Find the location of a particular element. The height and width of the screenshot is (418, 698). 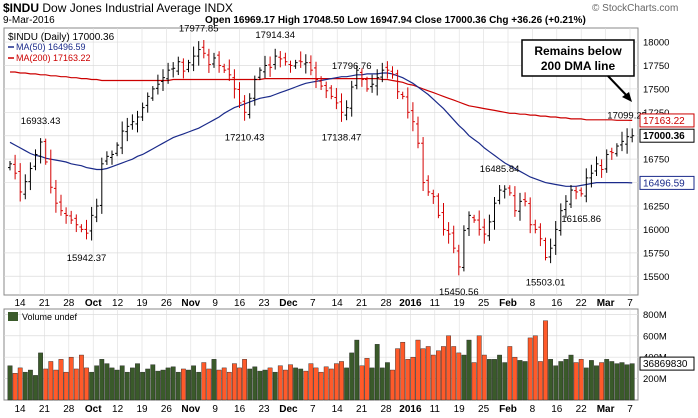

price-tick-label: 17500 is located at coordinates (656, 89).